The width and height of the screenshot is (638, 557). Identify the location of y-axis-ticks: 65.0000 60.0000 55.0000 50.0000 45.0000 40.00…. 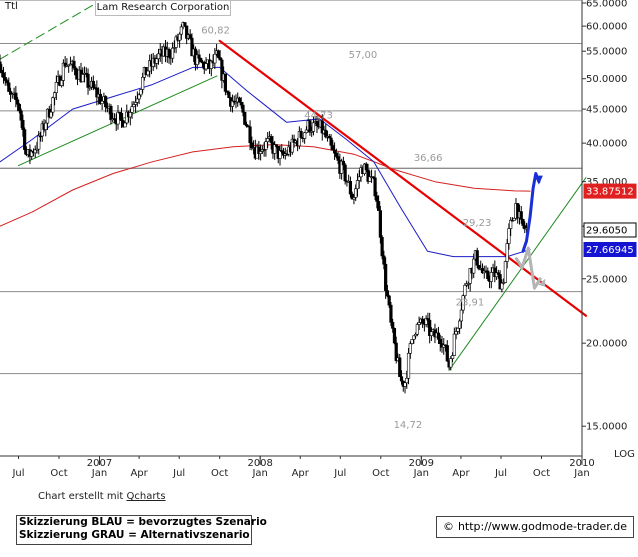
(604, 216).